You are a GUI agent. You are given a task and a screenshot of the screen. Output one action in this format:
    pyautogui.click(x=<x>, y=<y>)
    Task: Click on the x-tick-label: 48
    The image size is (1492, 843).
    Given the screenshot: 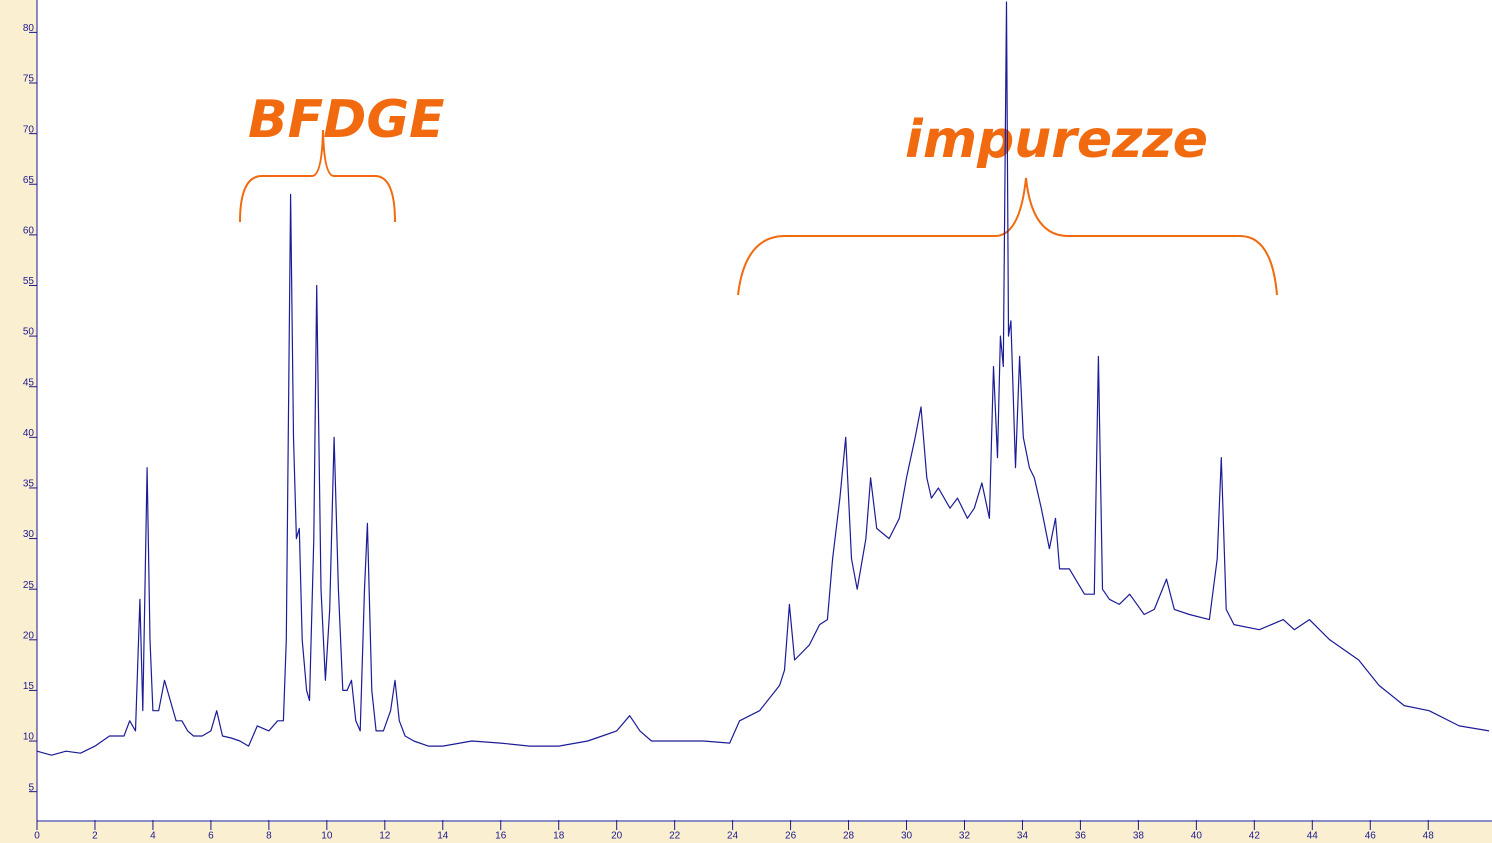 What is the action you would take?
    pyautogui.click(x=1429, y=836)
    